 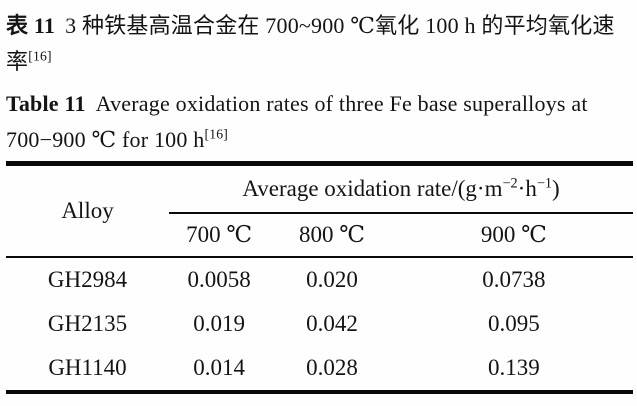 What do you see at coordinates (510, 183) in the screenshot?
I see `unit-exponent-1: −2` at bounding box center [510, 183].